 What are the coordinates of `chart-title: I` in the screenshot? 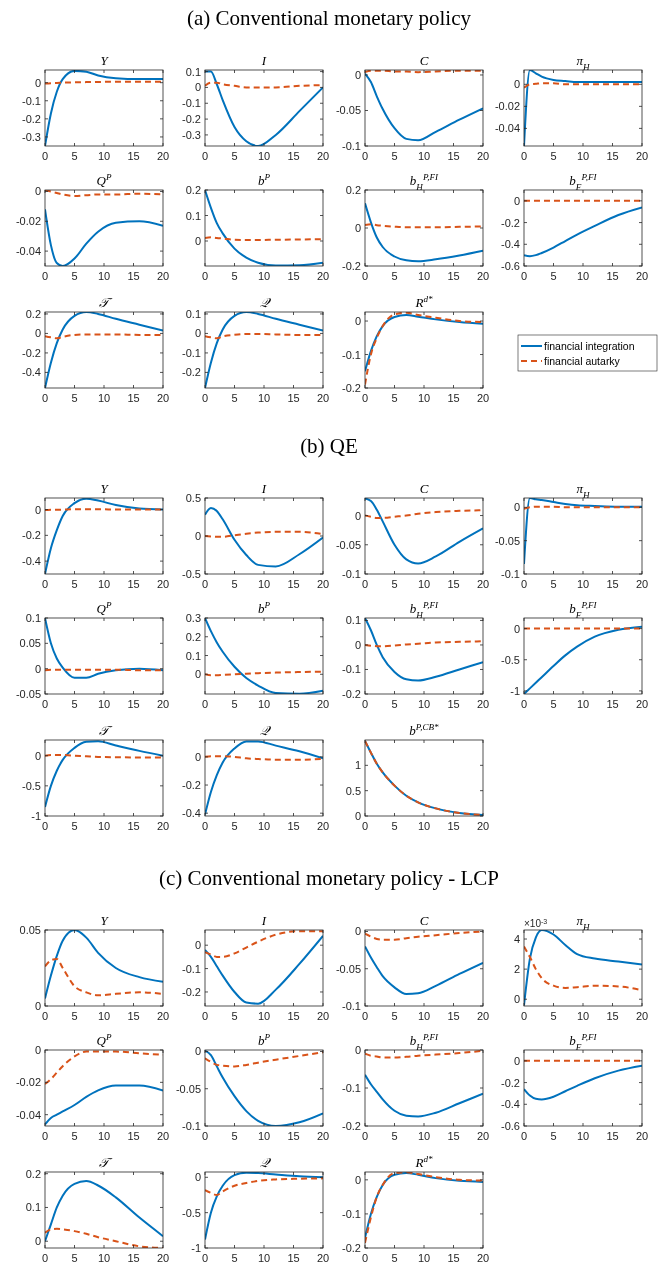 It's located at (263, 488).